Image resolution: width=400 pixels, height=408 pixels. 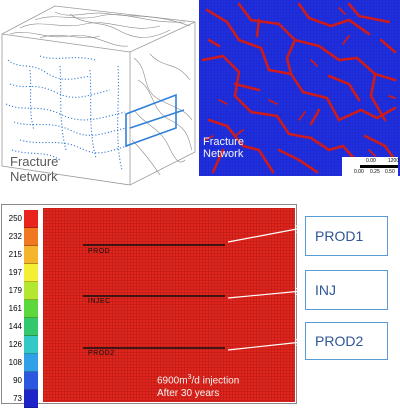 I want to click on legend-value: 144, so click(x=15, y=326).